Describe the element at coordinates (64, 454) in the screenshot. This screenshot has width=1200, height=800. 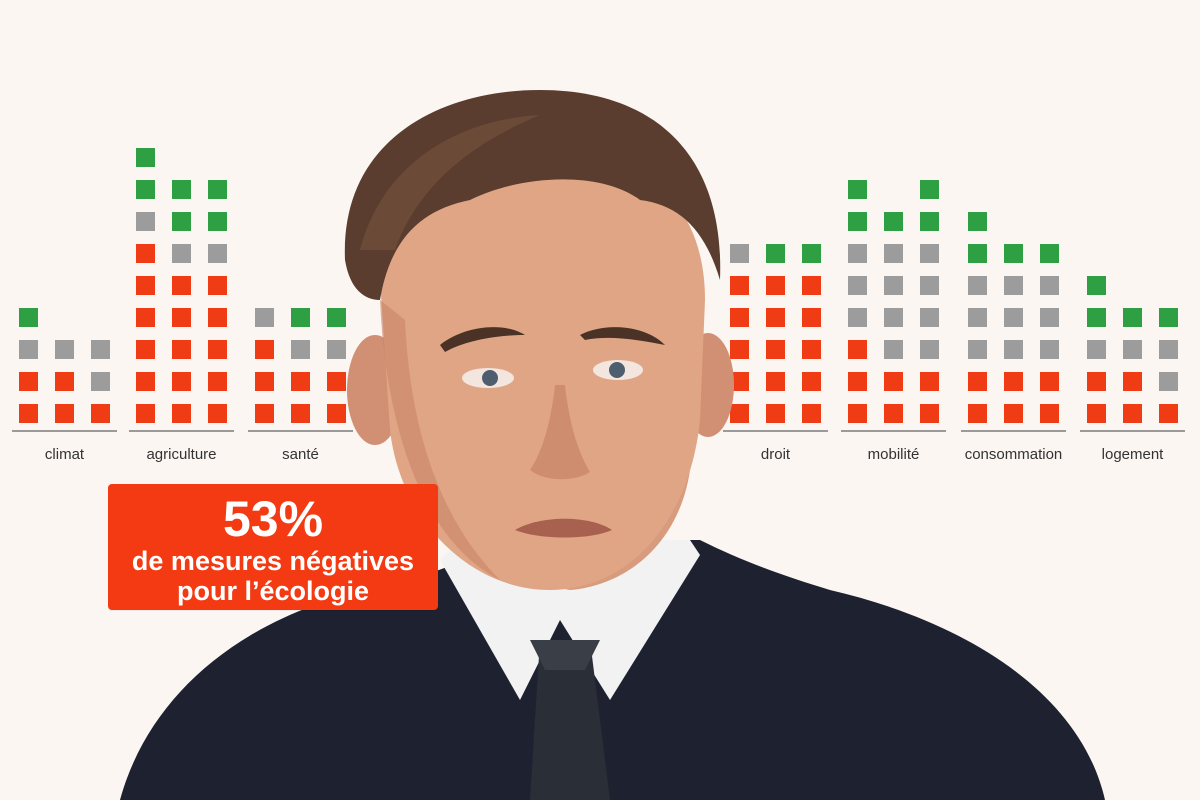
I see `category-label: climat` at that location.